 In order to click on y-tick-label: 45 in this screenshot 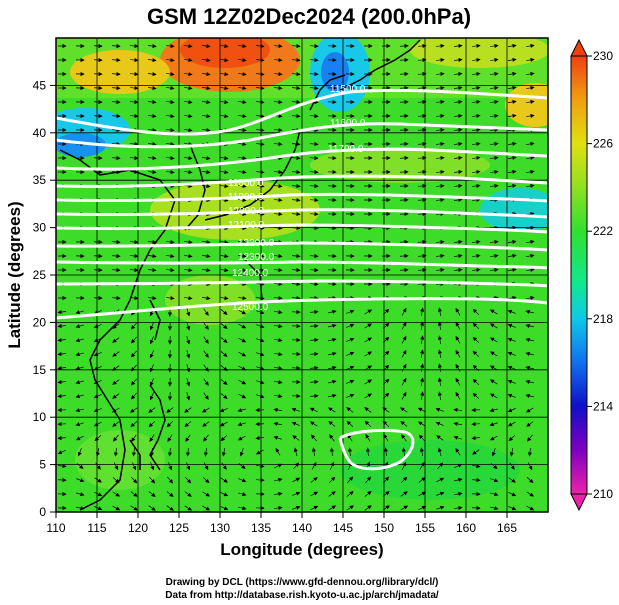, I will do `click(40, 85)`.